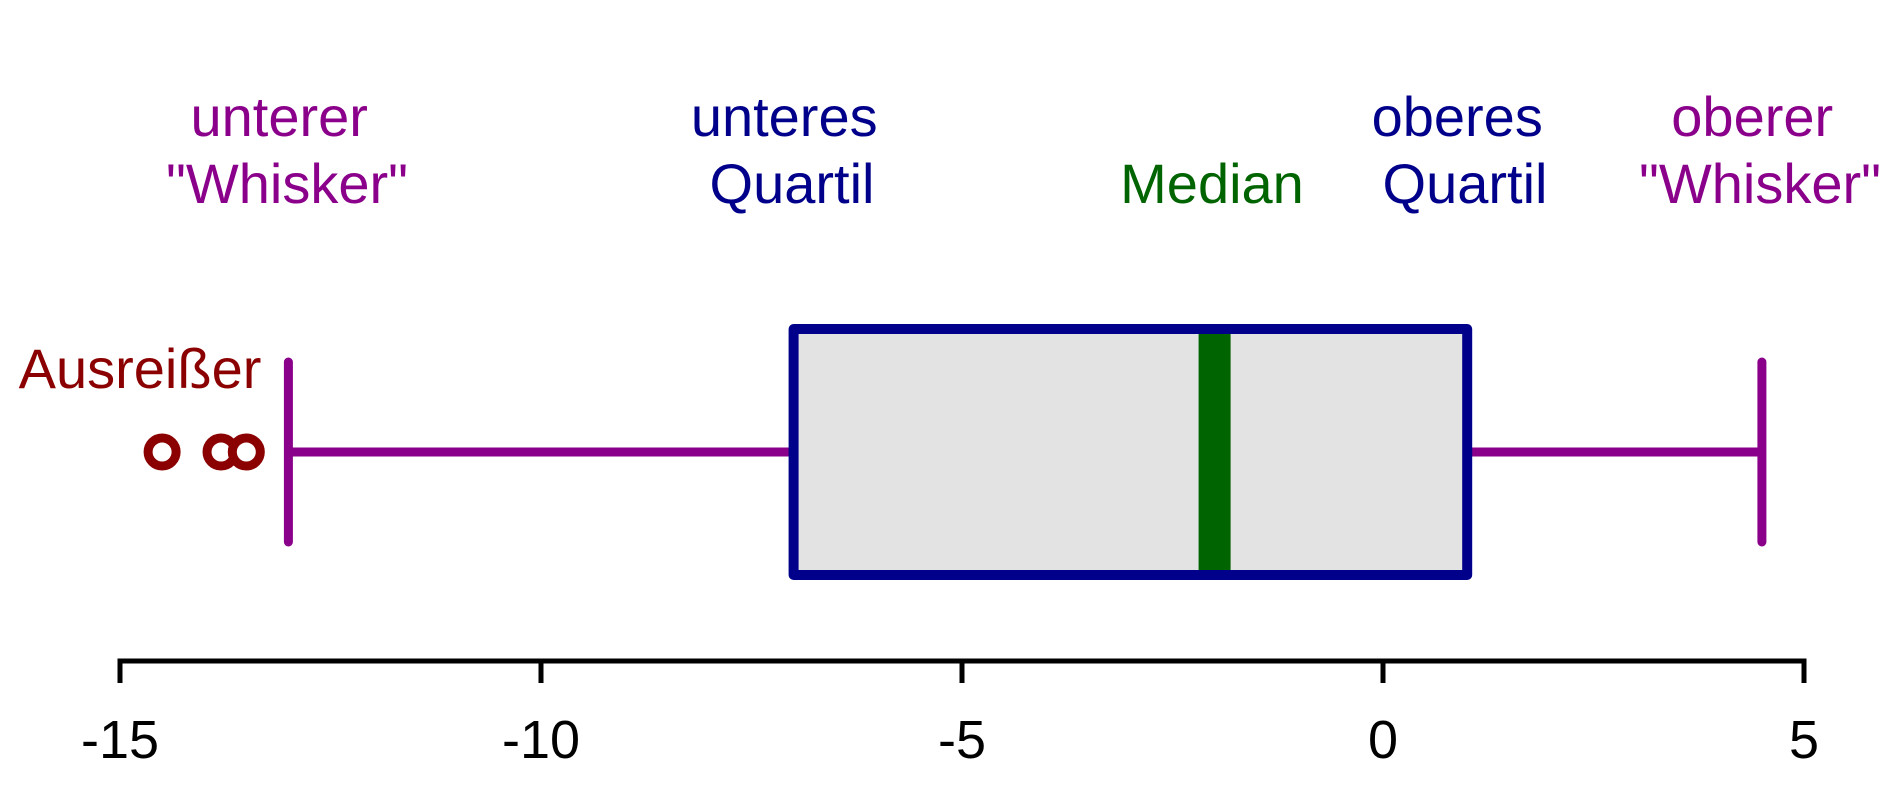 This screenshot has width=1898, height=795. What do you see at coordinates (1214, 452) in the screenshot?
I see `median-line` at bounding box center [1214, 452].